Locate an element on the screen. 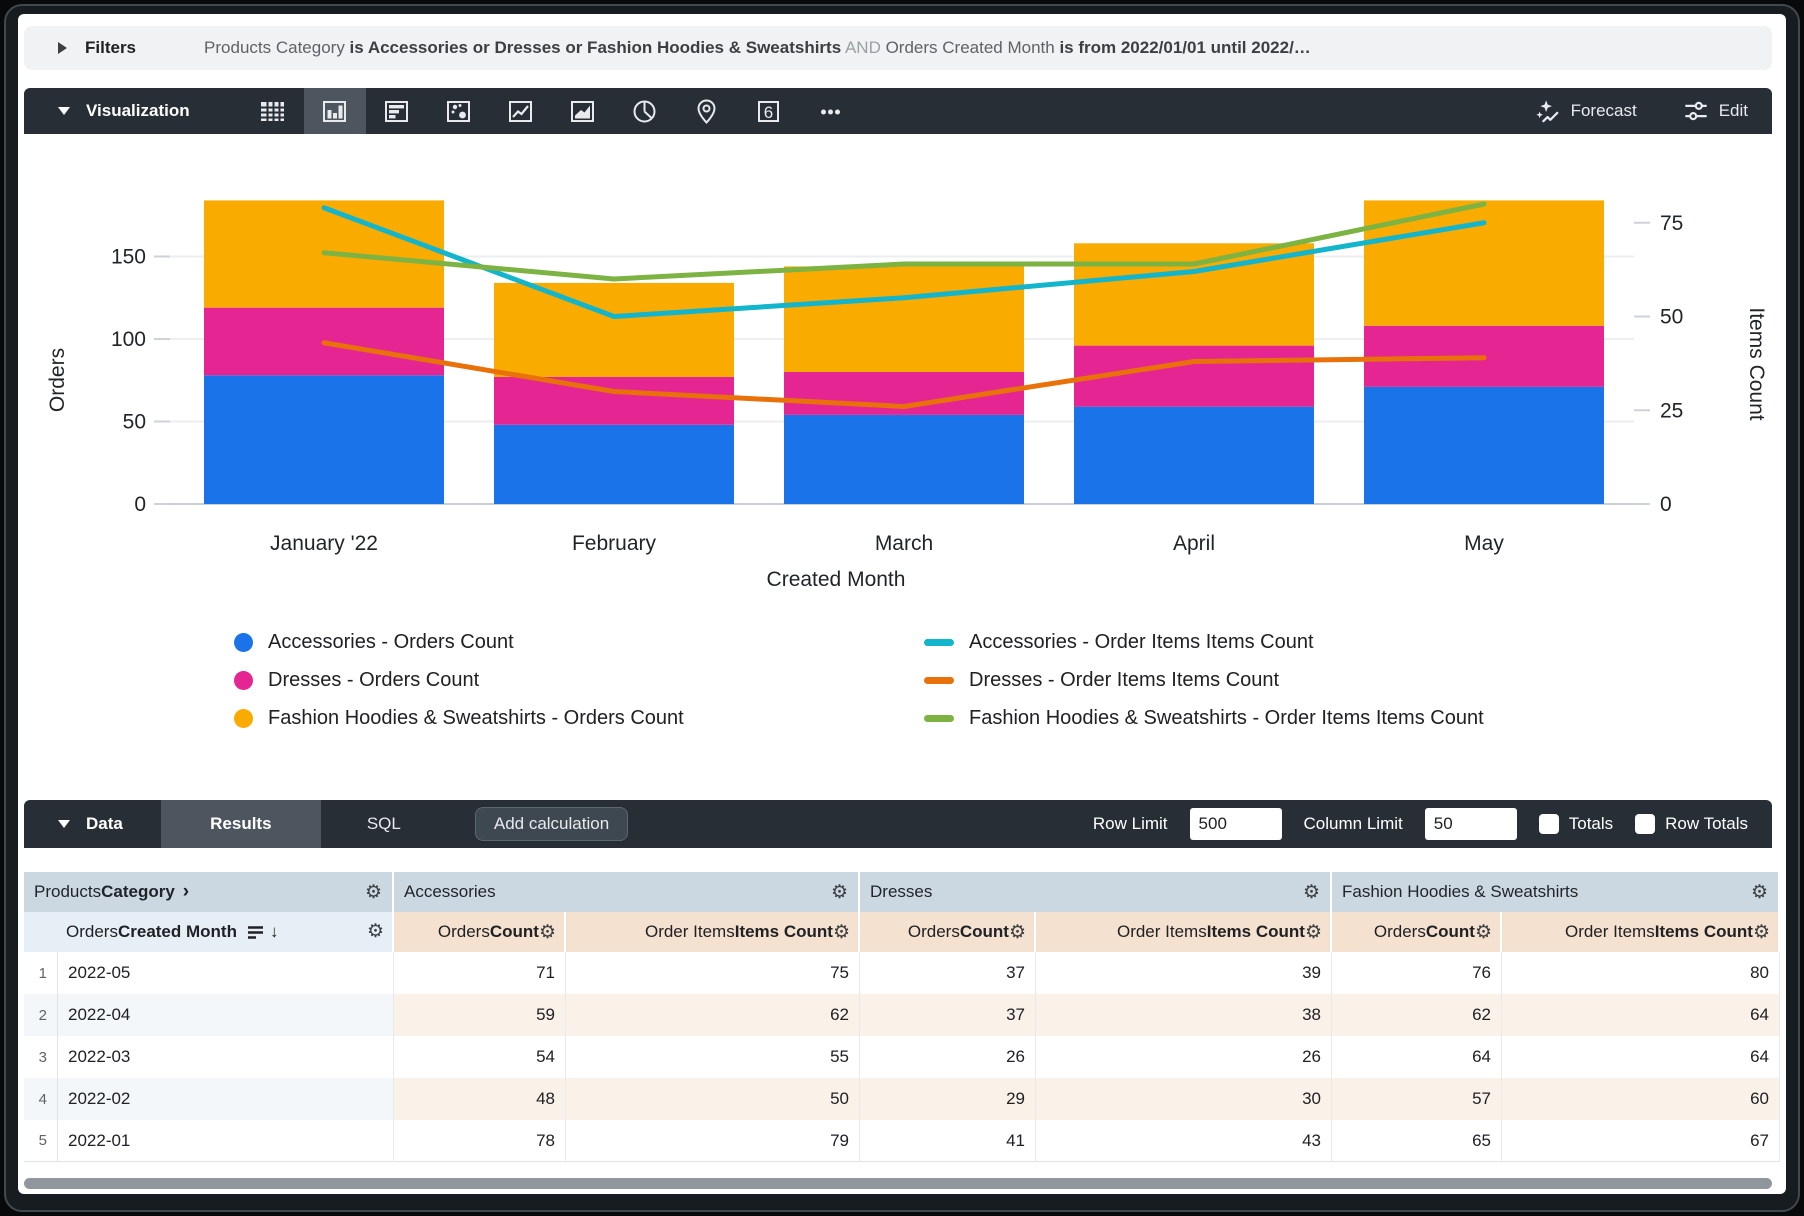  table-icon-button is located at coordinates (273, 111).